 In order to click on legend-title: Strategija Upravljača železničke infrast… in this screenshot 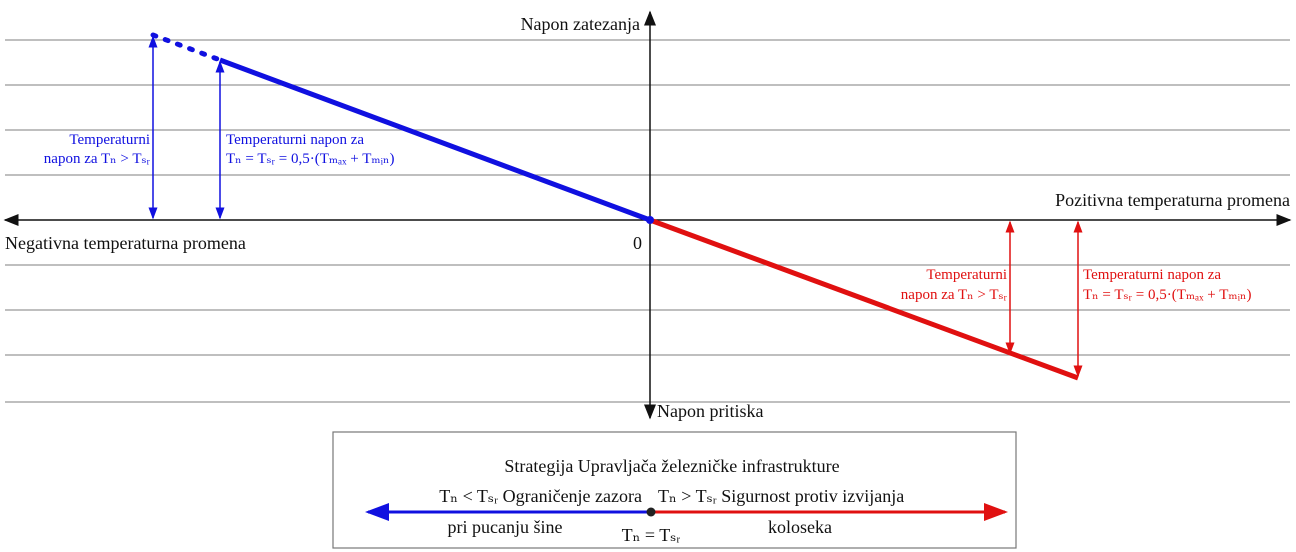, I will do `click(671, 466)`.